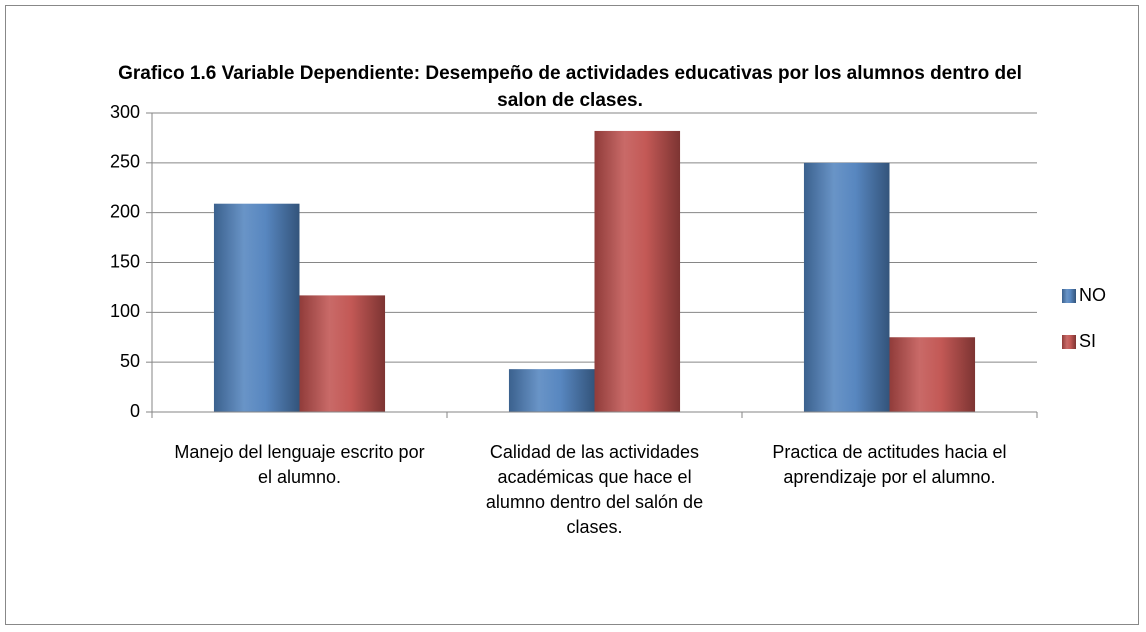 The image size is (1146, 632). I want to click on y-tick-label: 100, so click(125, 311).